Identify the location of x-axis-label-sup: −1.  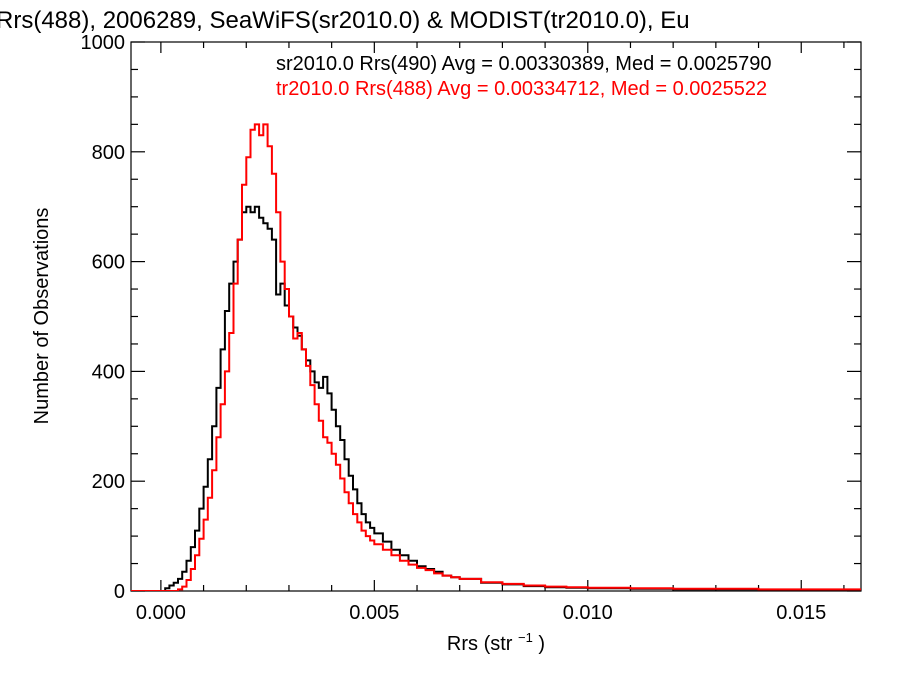
(525, 637).